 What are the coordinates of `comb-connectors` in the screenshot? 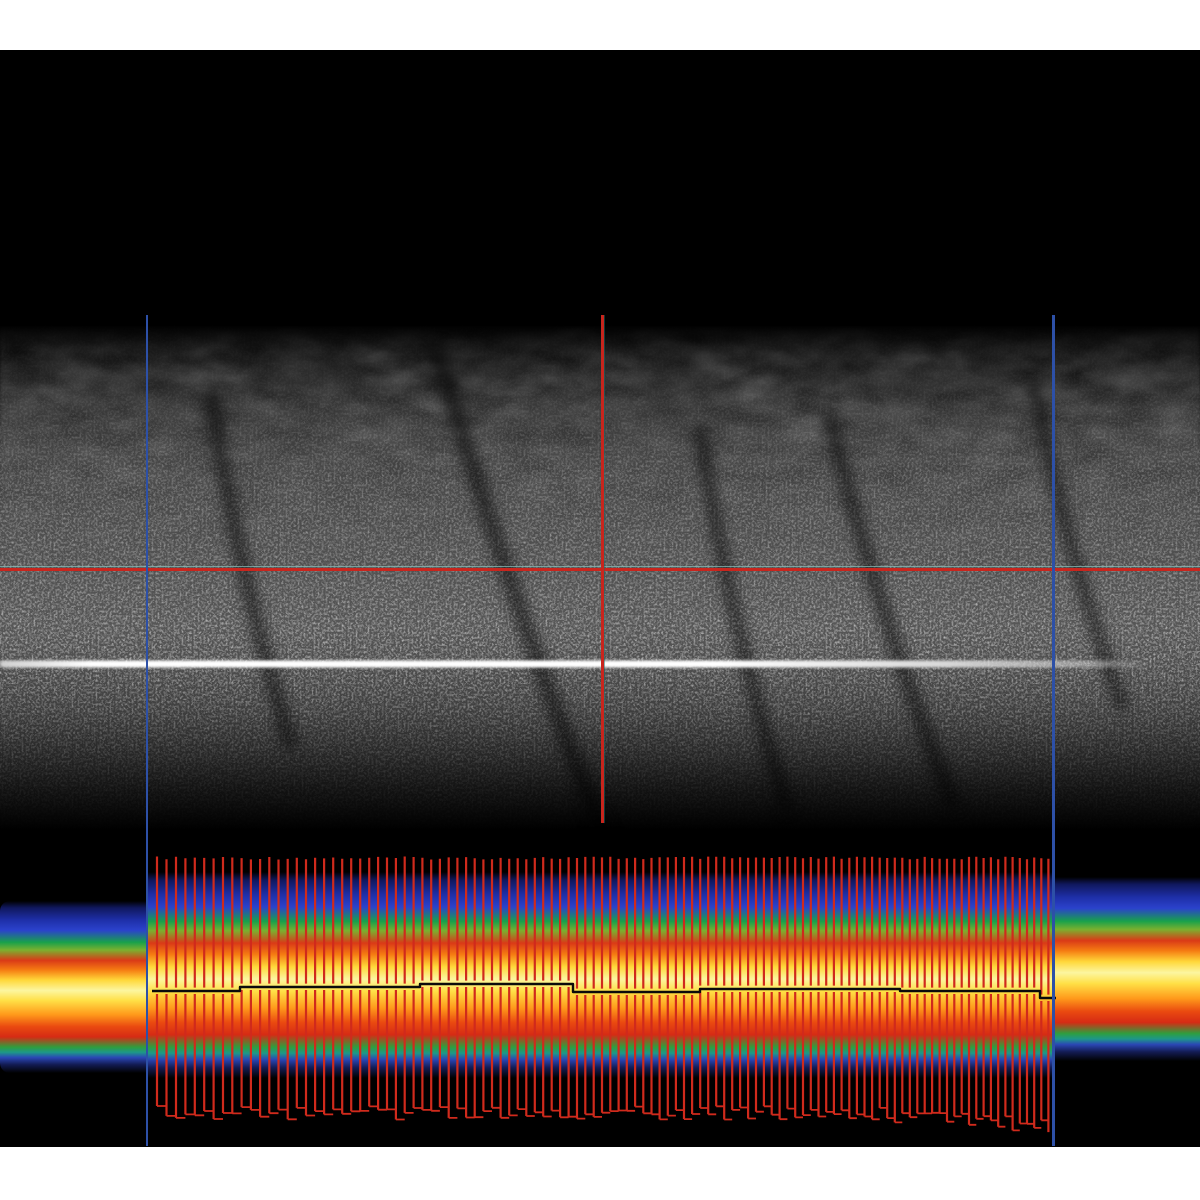 It's located at (603, 1118).